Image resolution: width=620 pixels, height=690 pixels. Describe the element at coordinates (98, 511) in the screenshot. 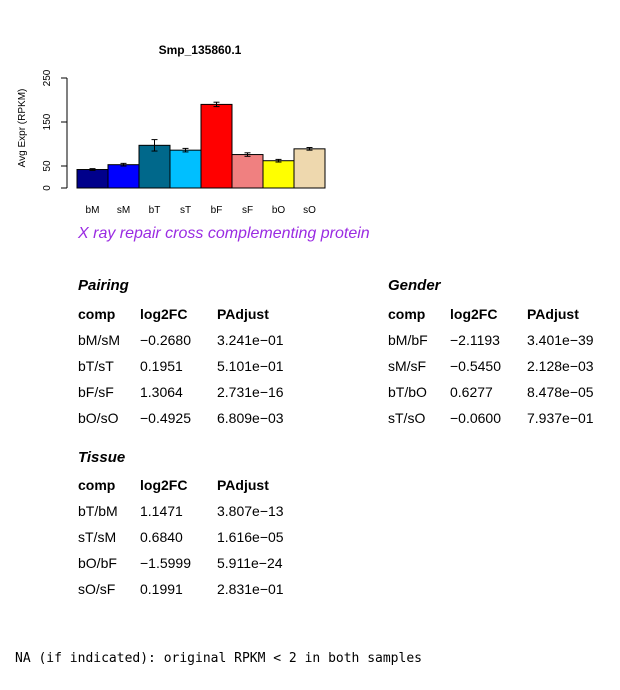

I see `table-cell: bT/bM` at that location.